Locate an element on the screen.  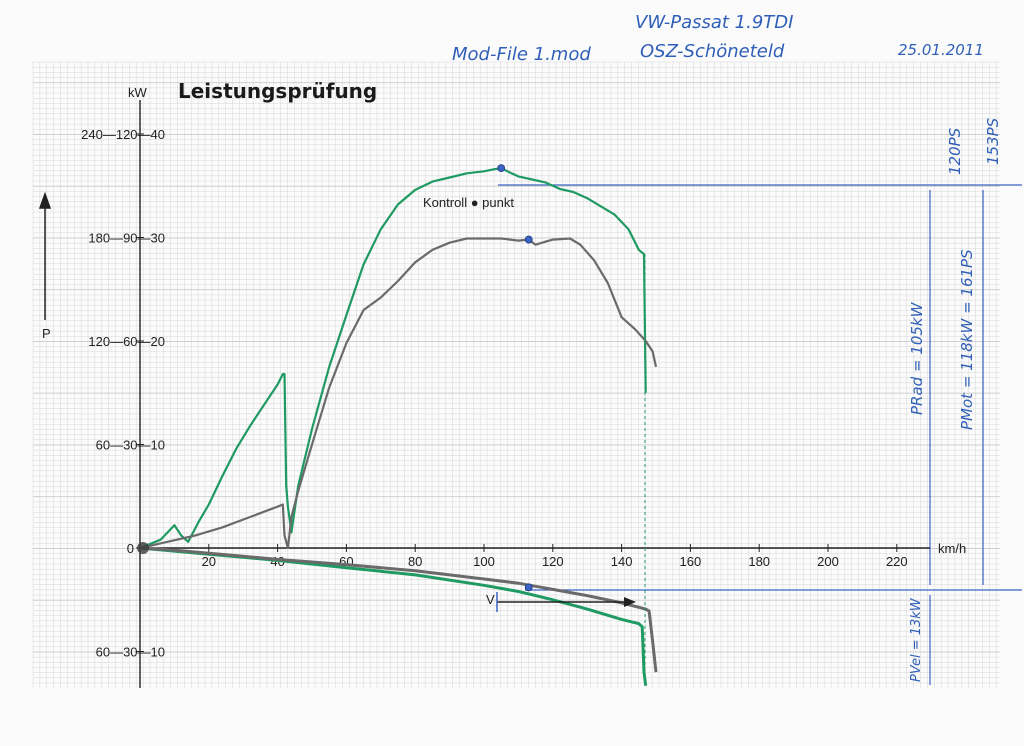
note-p-mot: PMot = 118kW = 161PS is located at coordinates (967, 339).